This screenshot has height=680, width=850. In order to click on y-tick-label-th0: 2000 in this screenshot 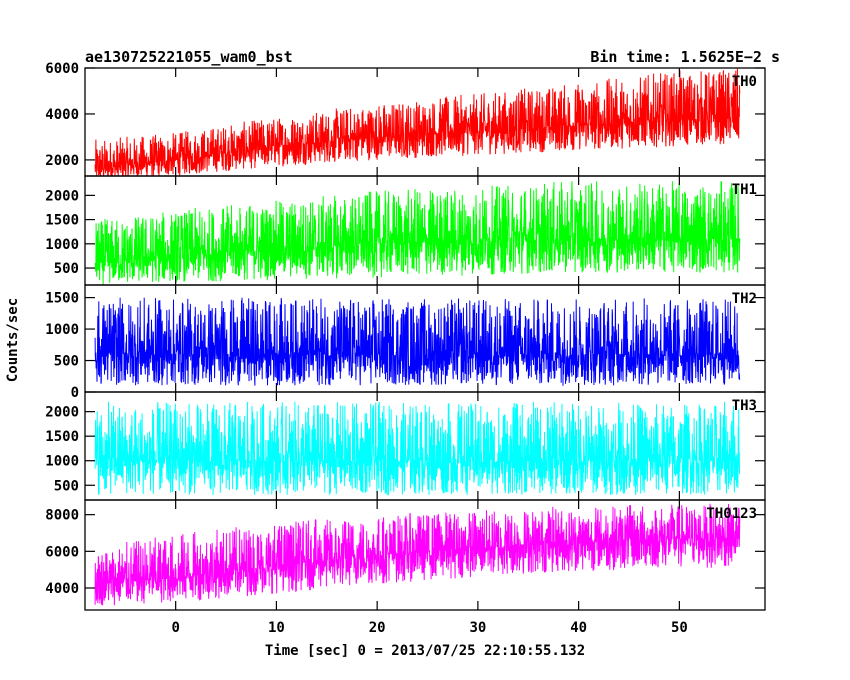, I will do `click(62, 161)`.